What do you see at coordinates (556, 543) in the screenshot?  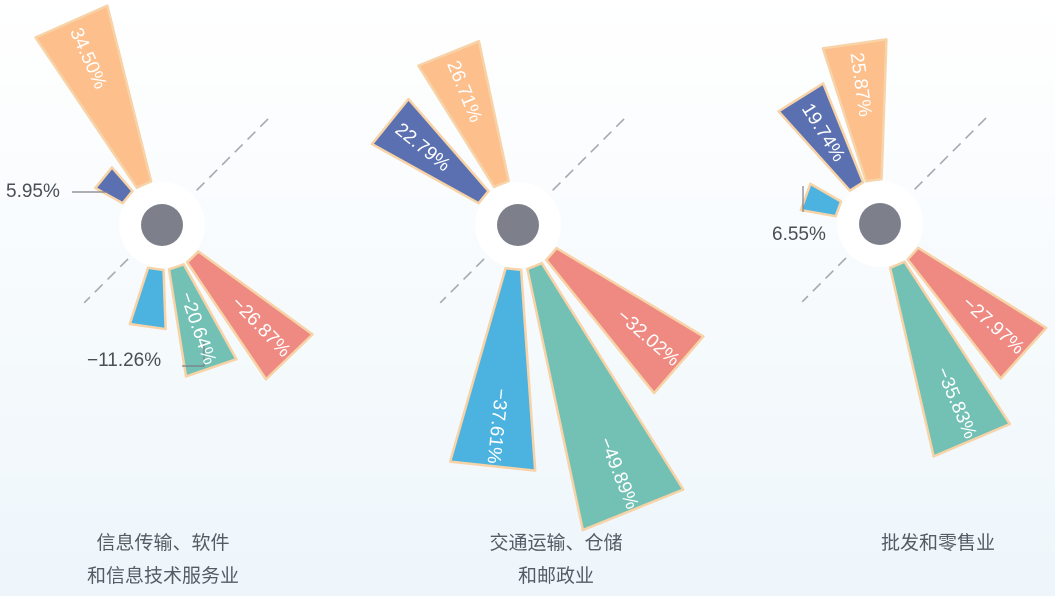 I see `group-label-line: 交通运输、仓储` at bounding box center [556, 543].